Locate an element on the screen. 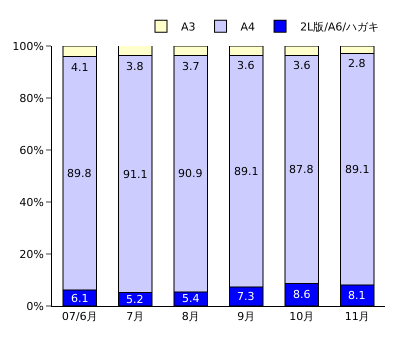 Image resolution: width=400 pixels, height=346 pixels. data-label: 5.2 is located at coordinates (135, 299).